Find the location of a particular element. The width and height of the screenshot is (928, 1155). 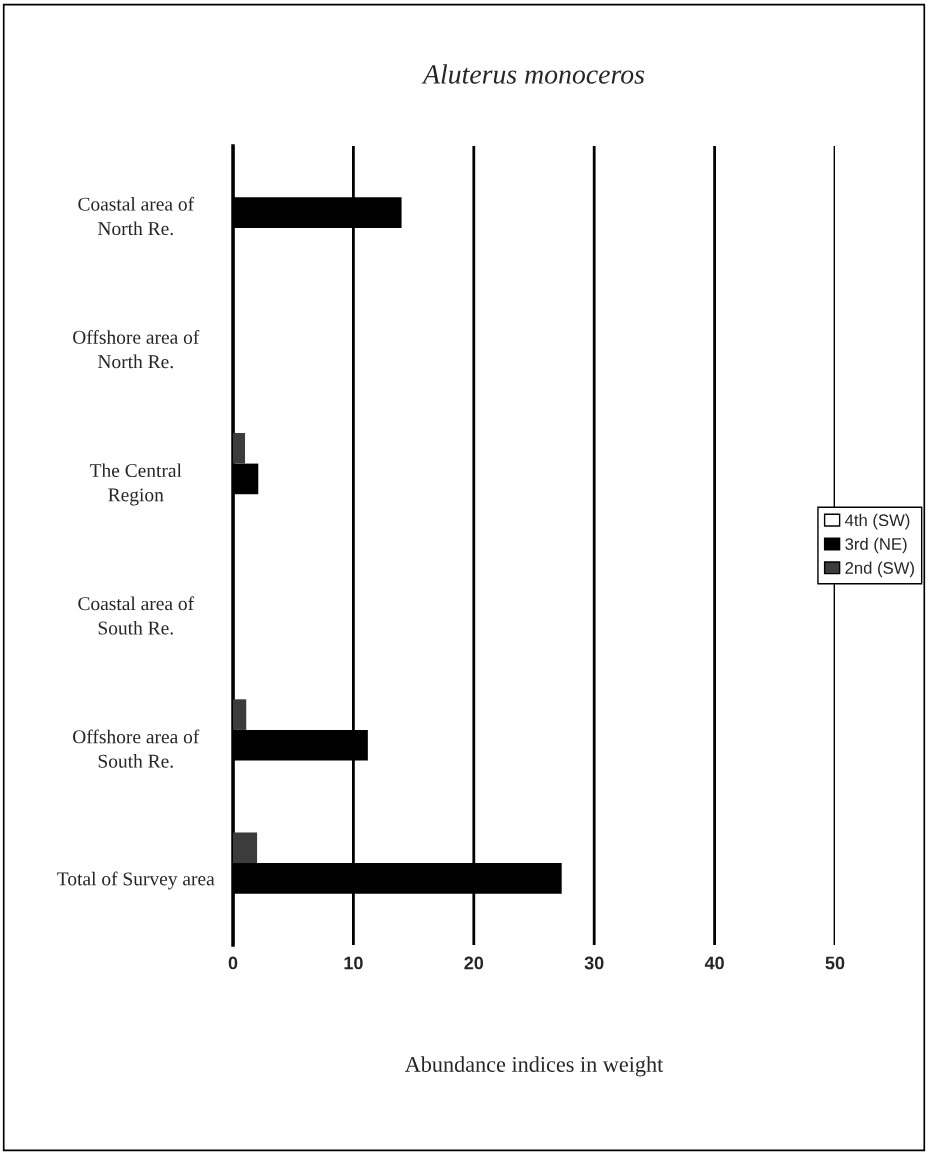

y-tick-label: Offshore area of South Re. is located at coordinates (136, 748).